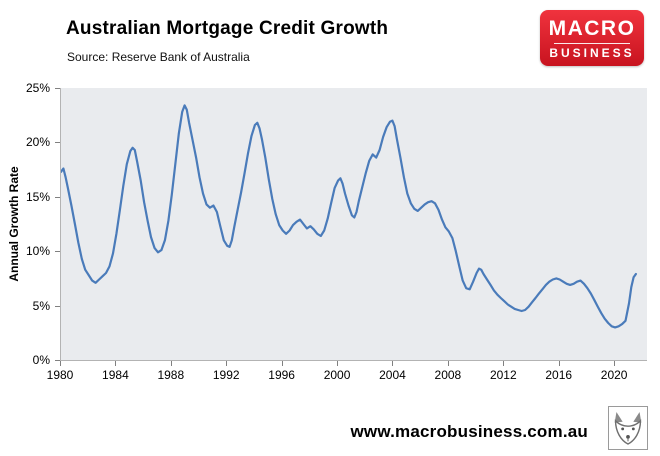 This screenshot has height=456, width=660. I want to click on y-axis-title: Annual Growth Rate, so click(14, 224).